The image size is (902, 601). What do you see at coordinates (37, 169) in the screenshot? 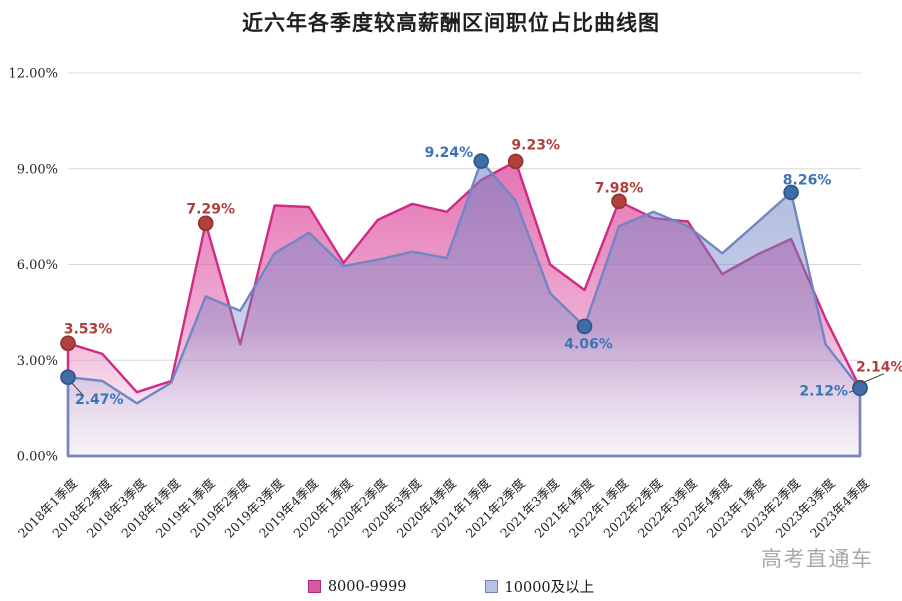
I see `y-axis-tick-label: 9.00%` at bounding box center [37, 169].